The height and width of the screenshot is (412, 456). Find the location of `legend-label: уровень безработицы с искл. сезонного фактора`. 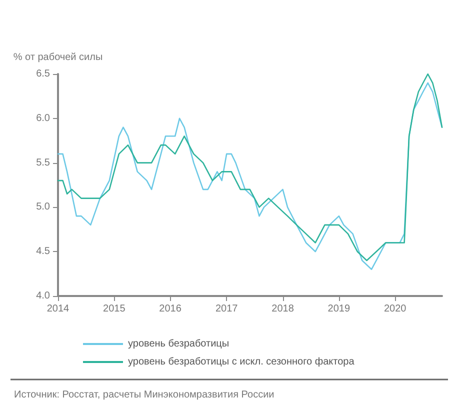

legend-label: уровень безработицы с искл. сезонного фактора is located at coordinates (241, 362).